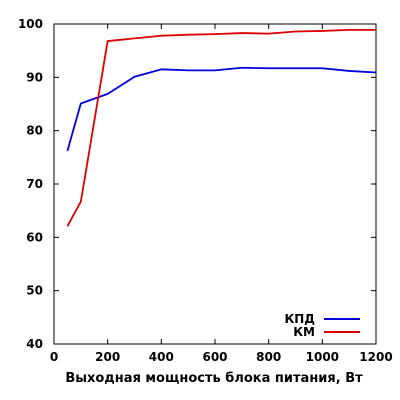 The width and height of the screenshot is (400, 400). What do you see at coordinates (54, 357) in the screenshot?
I see `x-tick-label: 0` at bounding box center [54, 357].